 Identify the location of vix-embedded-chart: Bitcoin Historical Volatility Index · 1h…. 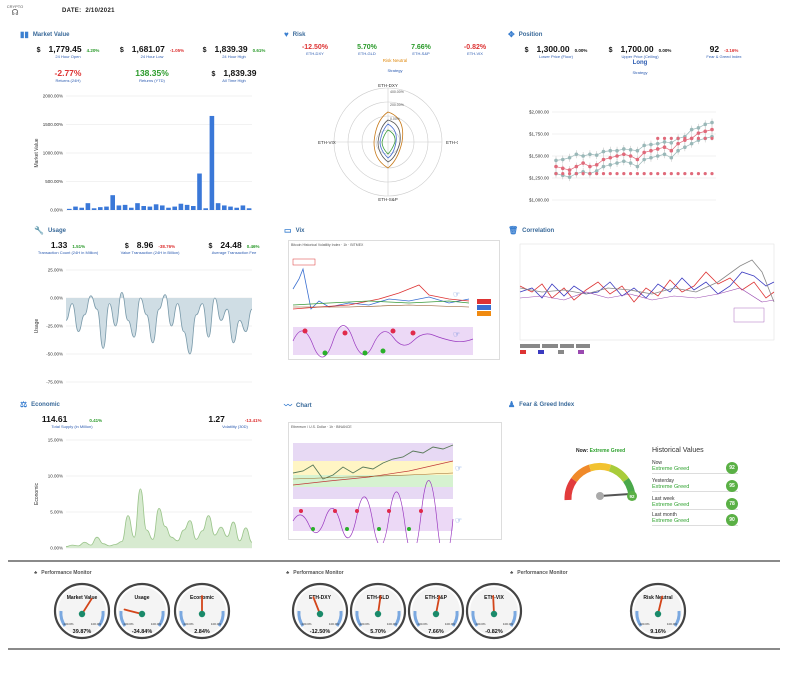
(394, 300).